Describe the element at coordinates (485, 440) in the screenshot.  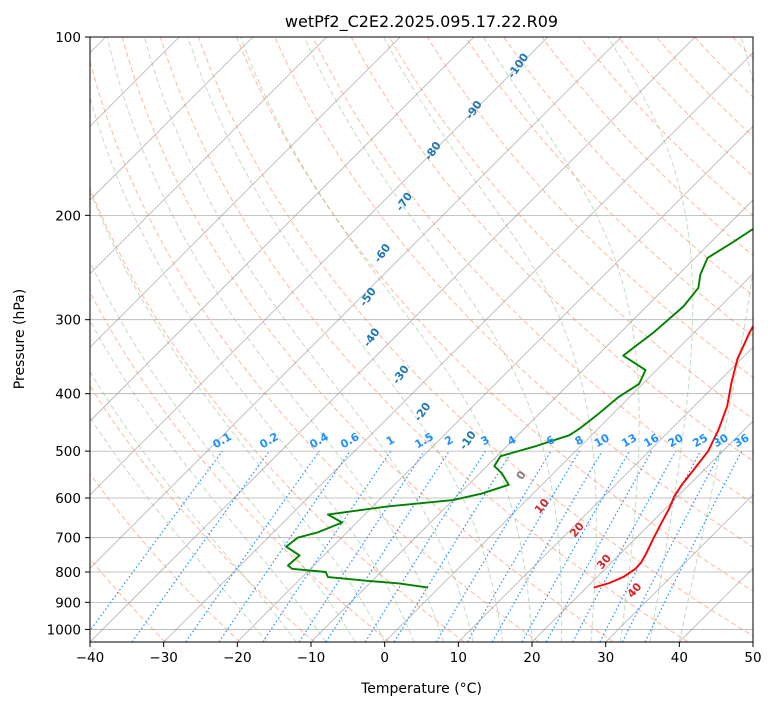
I see `mixing-ratio-label: 3` at that location.